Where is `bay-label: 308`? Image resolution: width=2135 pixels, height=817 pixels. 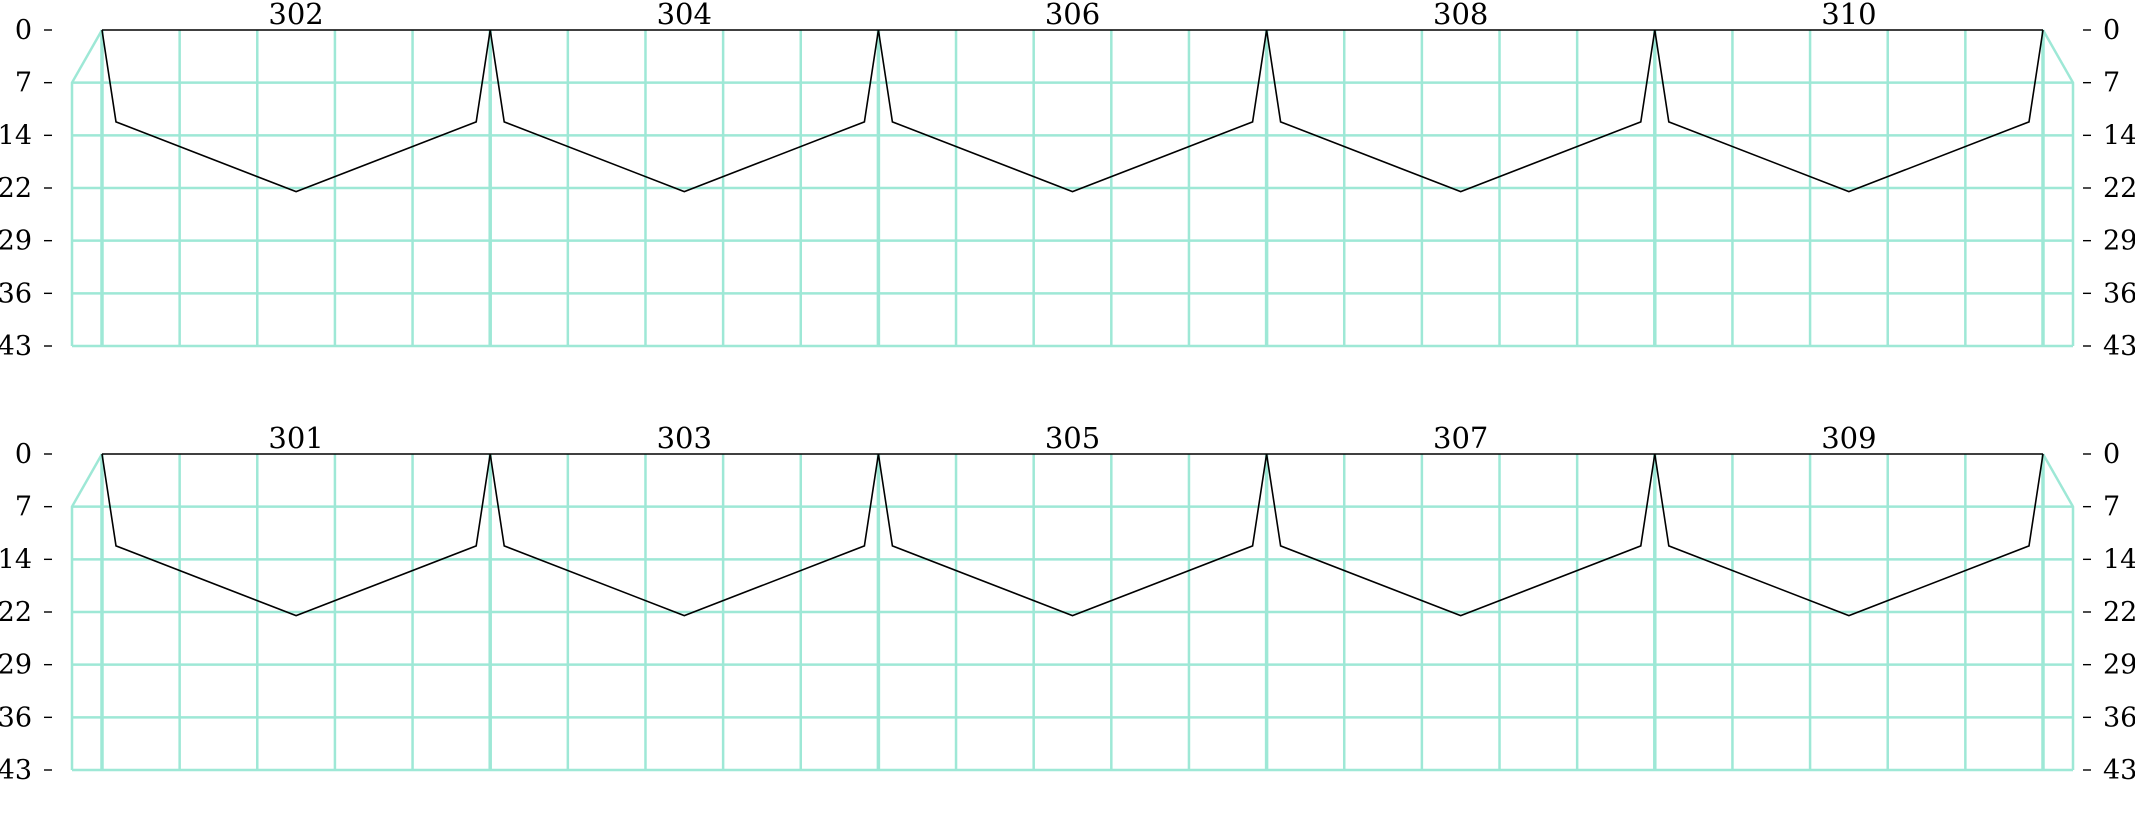 bay-label: 308 is located at coordinates (1460, 15).